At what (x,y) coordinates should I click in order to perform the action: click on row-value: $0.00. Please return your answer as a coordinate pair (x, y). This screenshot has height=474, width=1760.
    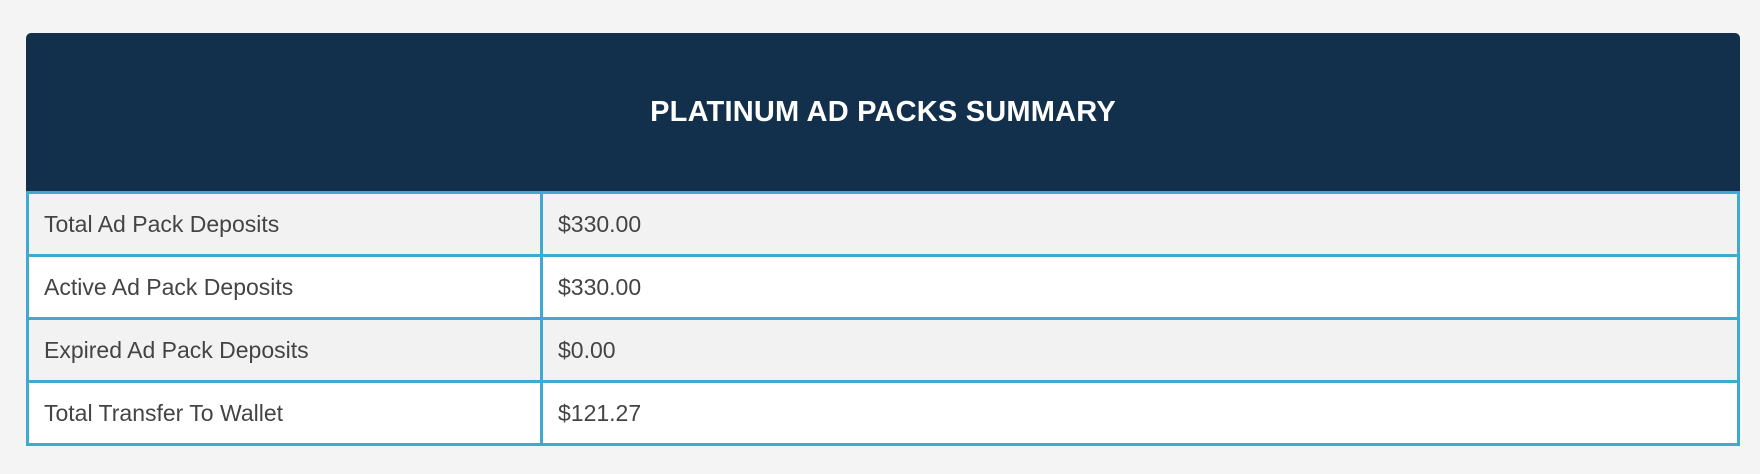
    Looking at the image, I should click on (1140, 350).